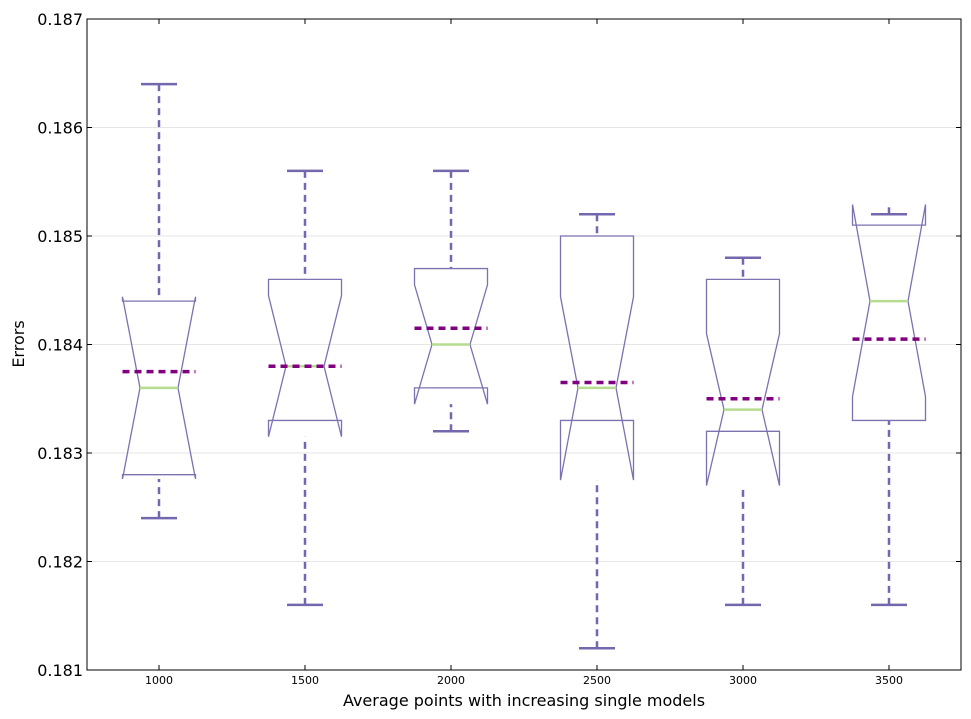 The image size is (971, 719). What do you see at coordinates (60, 128) in the screenshot?
I see `y-tick-label: 0.186` at bounding box center [60, 128].